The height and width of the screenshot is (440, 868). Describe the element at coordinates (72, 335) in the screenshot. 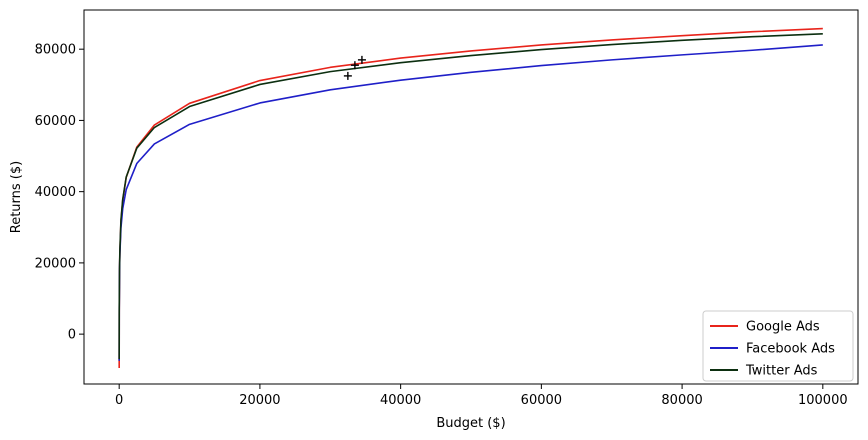

I see `y-tick-label: 0` at that location.